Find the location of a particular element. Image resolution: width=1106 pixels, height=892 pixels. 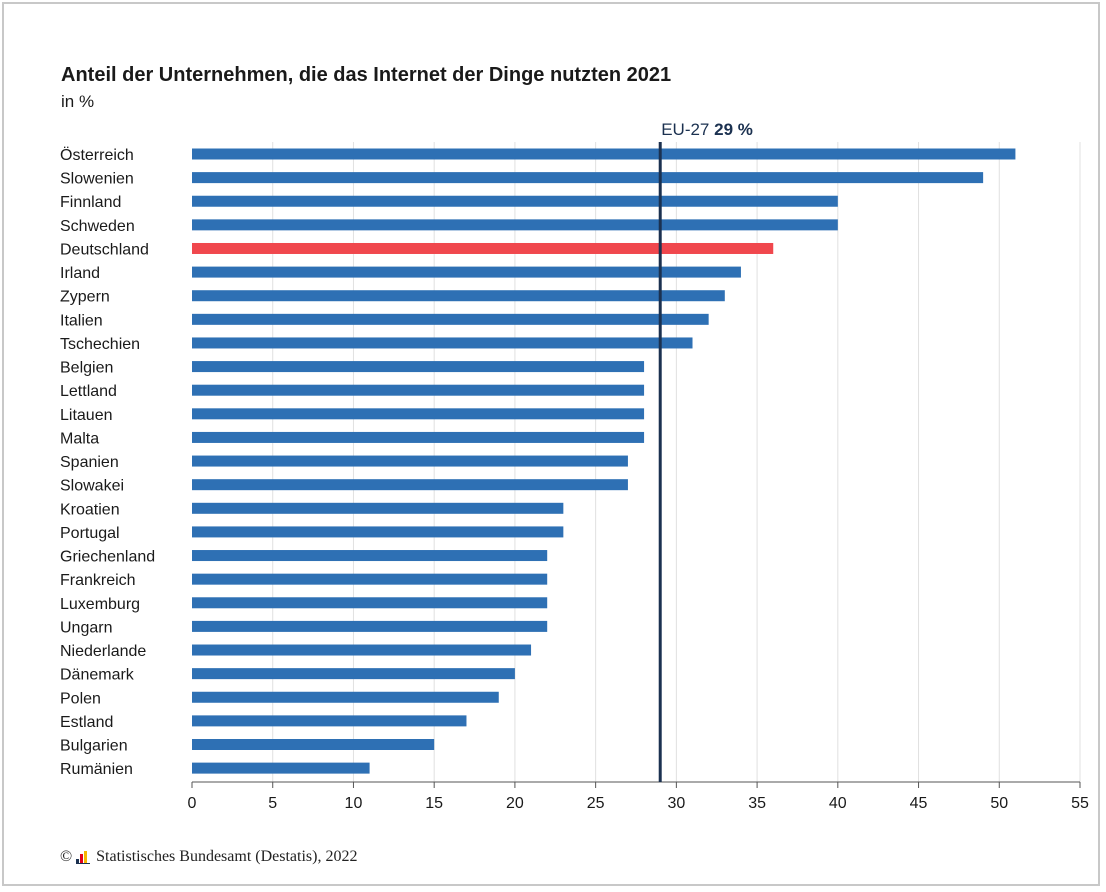

reference-line-group: EU-27 29 % is located at coordinates (705, 451).